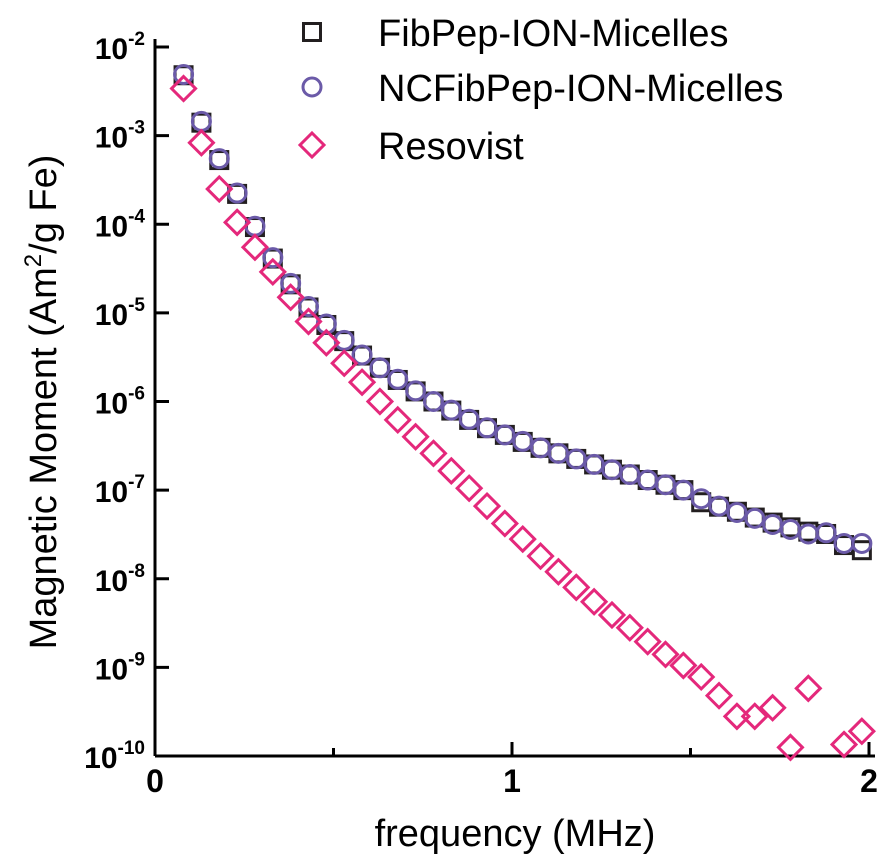 The width and height of the screenshot is (878, 858). I want to click on x-tick-label: 2, so click(869, 781).